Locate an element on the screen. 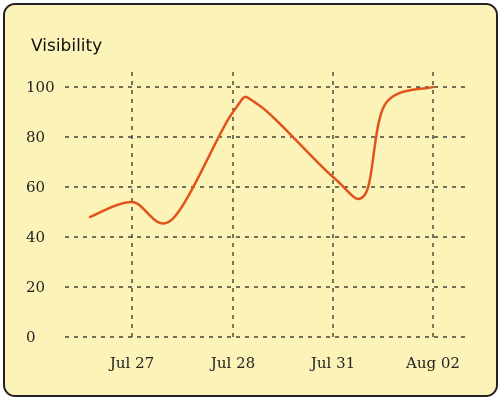 The height and width of the screenshot is (403, 504). x-axis-ticks: Jul 27 Jul 28 Jul 31 Aug 02 is located at coordinates (284, 363).